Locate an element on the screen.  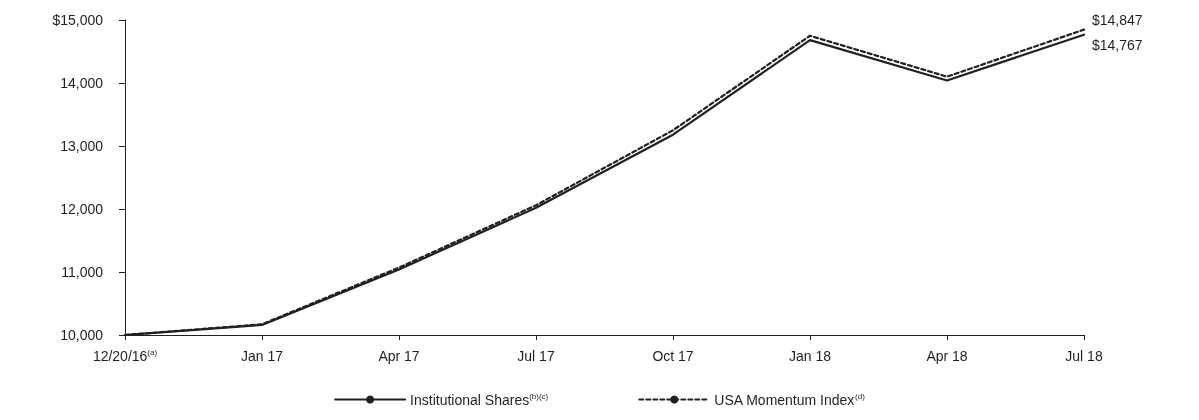
y-tick-label: 10,000 is located at coordinates (82, 335).